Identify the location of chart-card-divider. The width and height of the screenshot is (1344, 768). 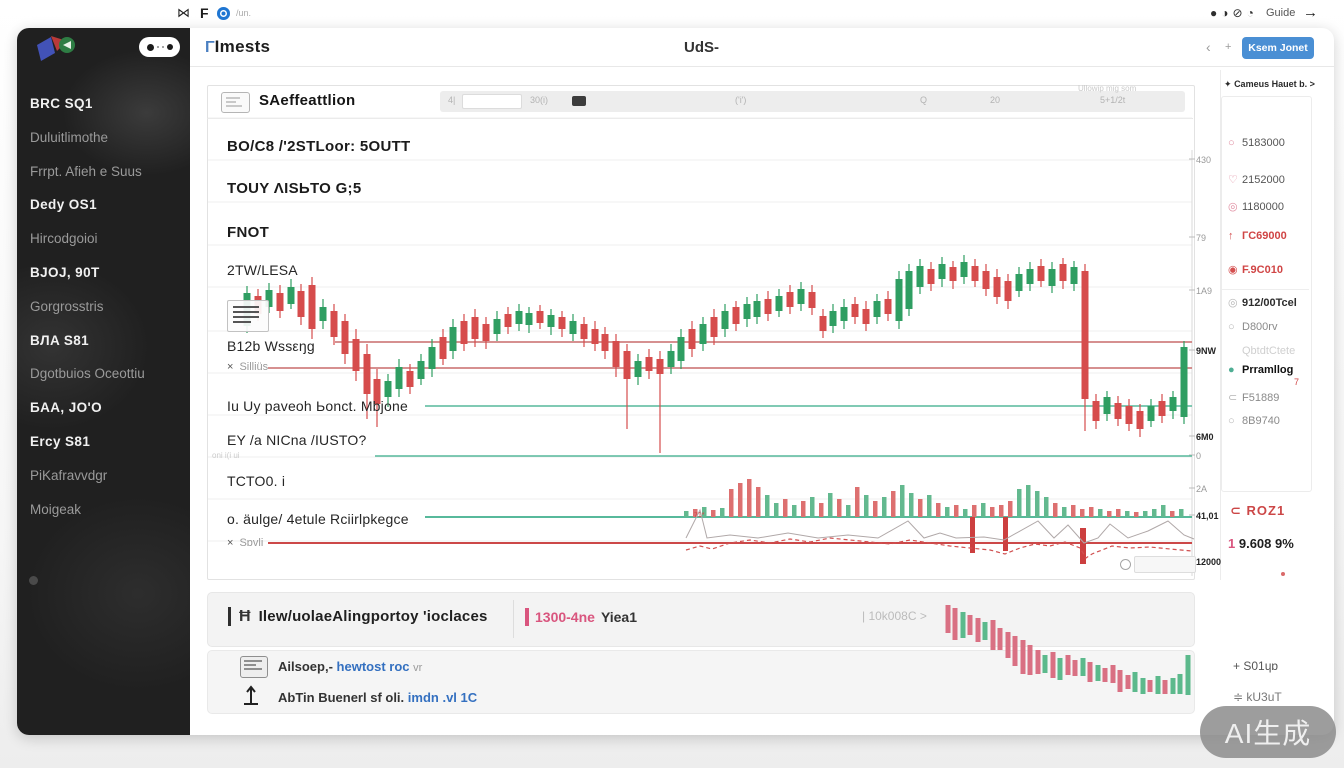
(700, 118).